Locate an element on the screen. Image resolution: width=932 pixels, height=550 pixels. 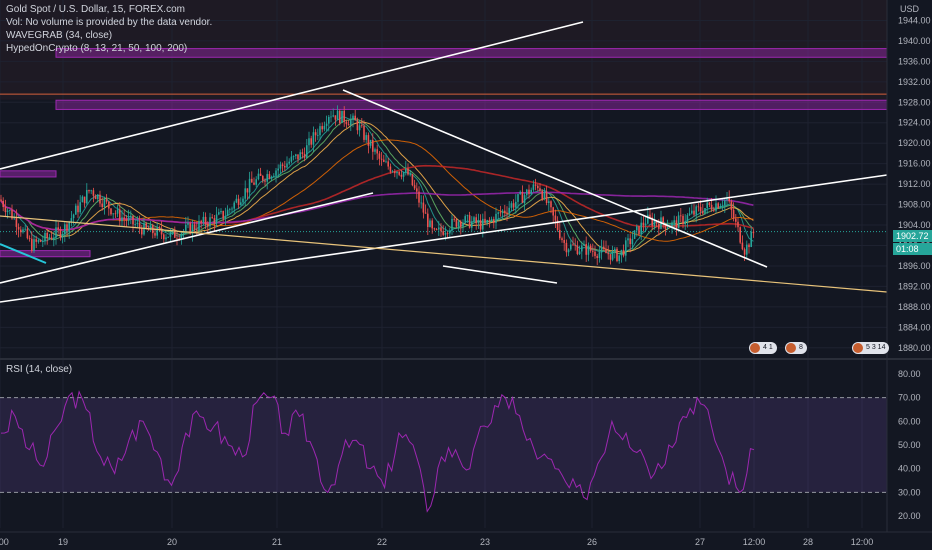
event-badge-1-label: 4 1 is located at coordinates (768, 347).